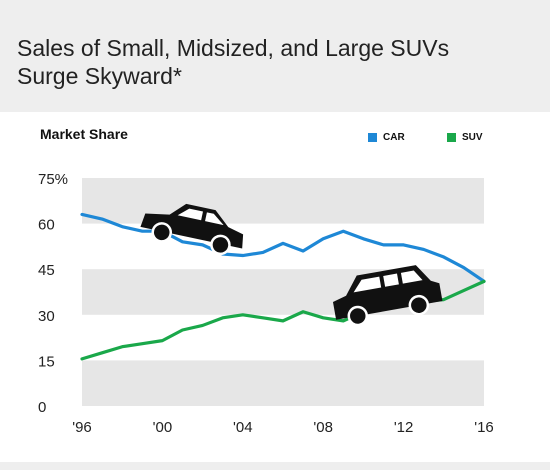 The height and width of the screenshot is (470, 550). I want to click on title-line-2: Surge Skyward*, so click(99, 76).